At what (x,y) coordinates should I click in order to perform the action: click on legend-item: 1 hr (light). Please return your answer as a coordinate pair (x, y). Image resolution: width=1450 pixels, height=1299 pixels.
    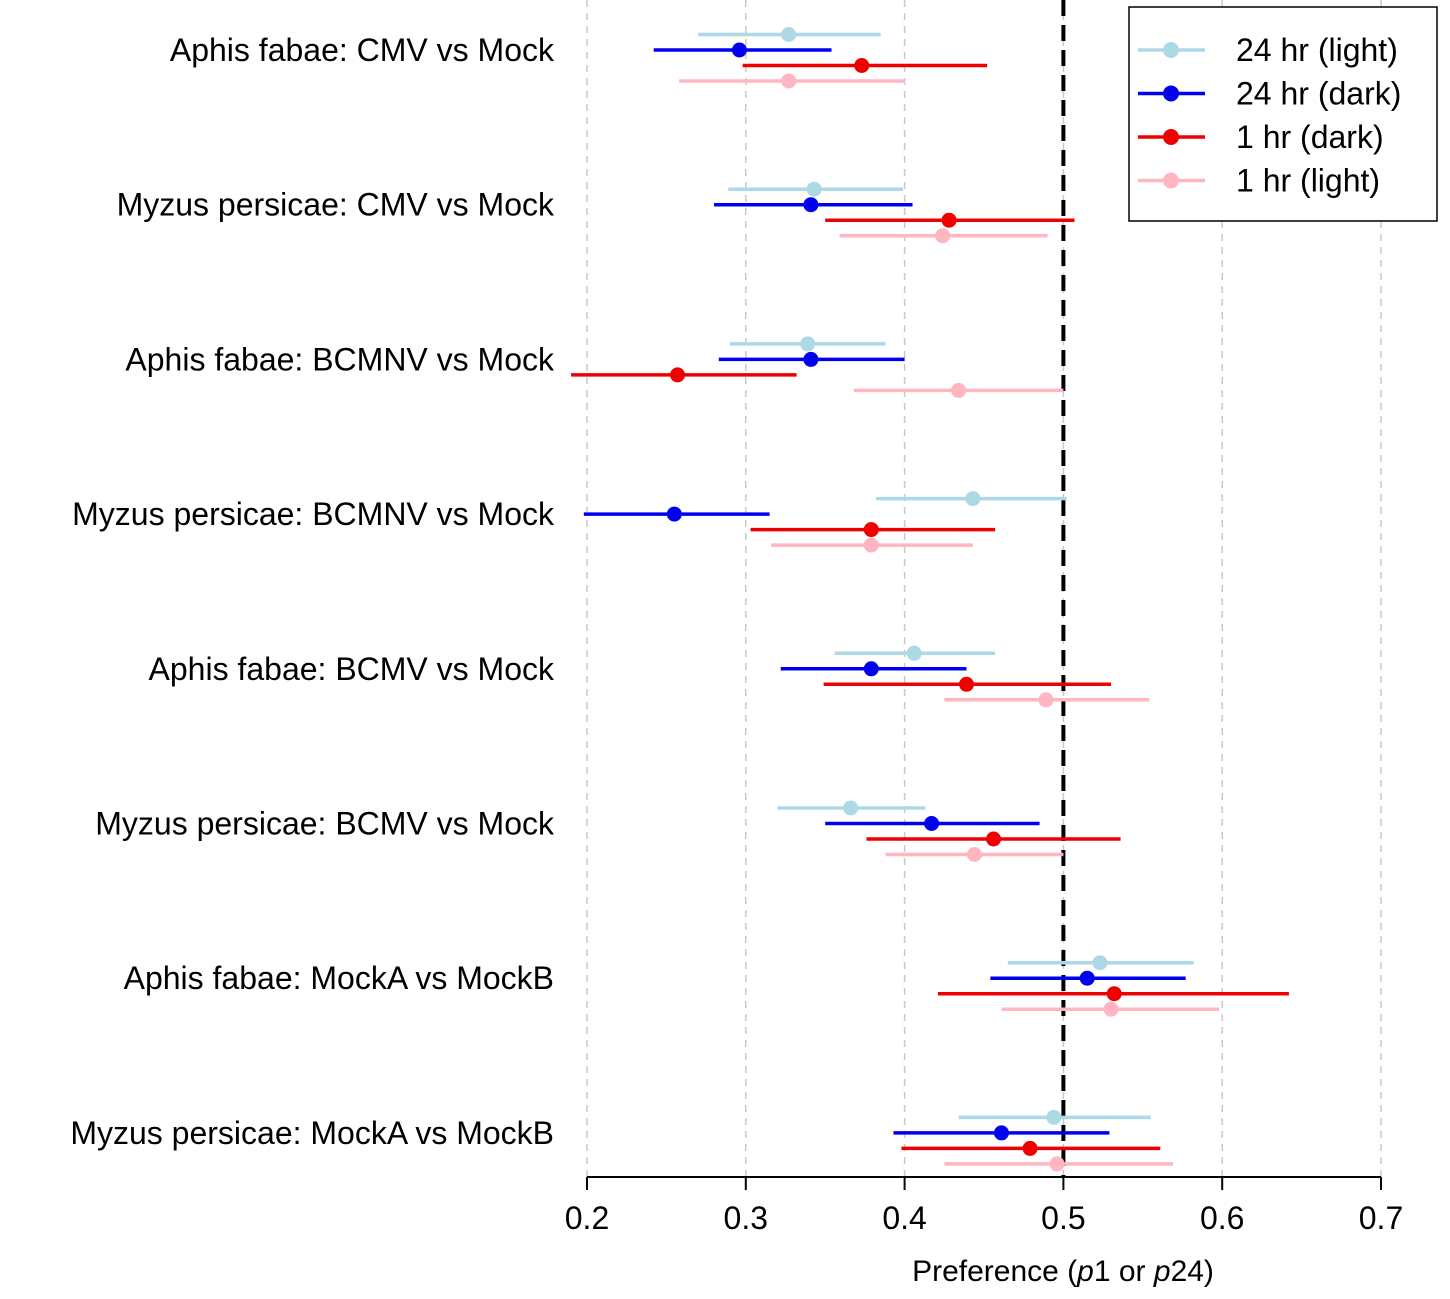
    Looking at the image, I should click on (1259, 181).